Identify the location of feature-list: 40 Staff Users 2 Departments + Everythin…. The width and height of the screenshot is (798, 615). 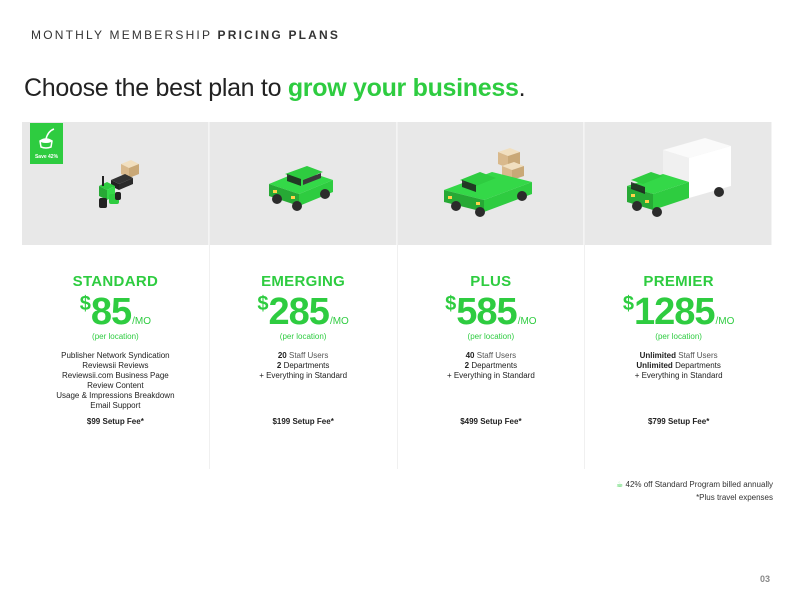
(491, 366).